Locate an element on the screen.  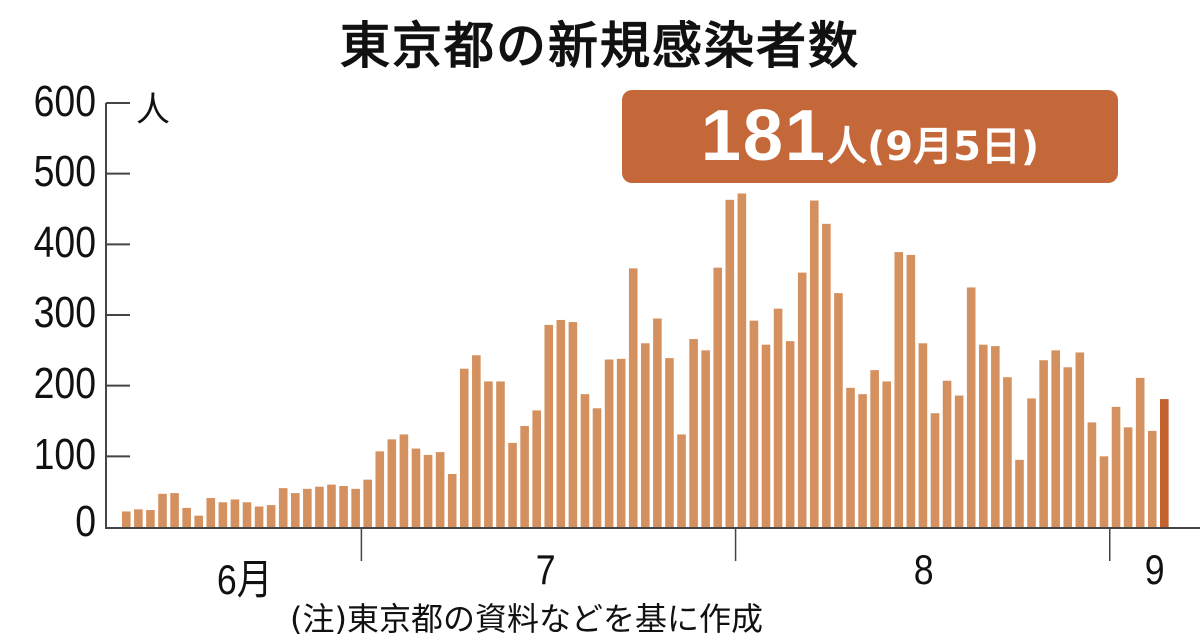
x-tick-label: 7 is located at coordinates (545, 569).